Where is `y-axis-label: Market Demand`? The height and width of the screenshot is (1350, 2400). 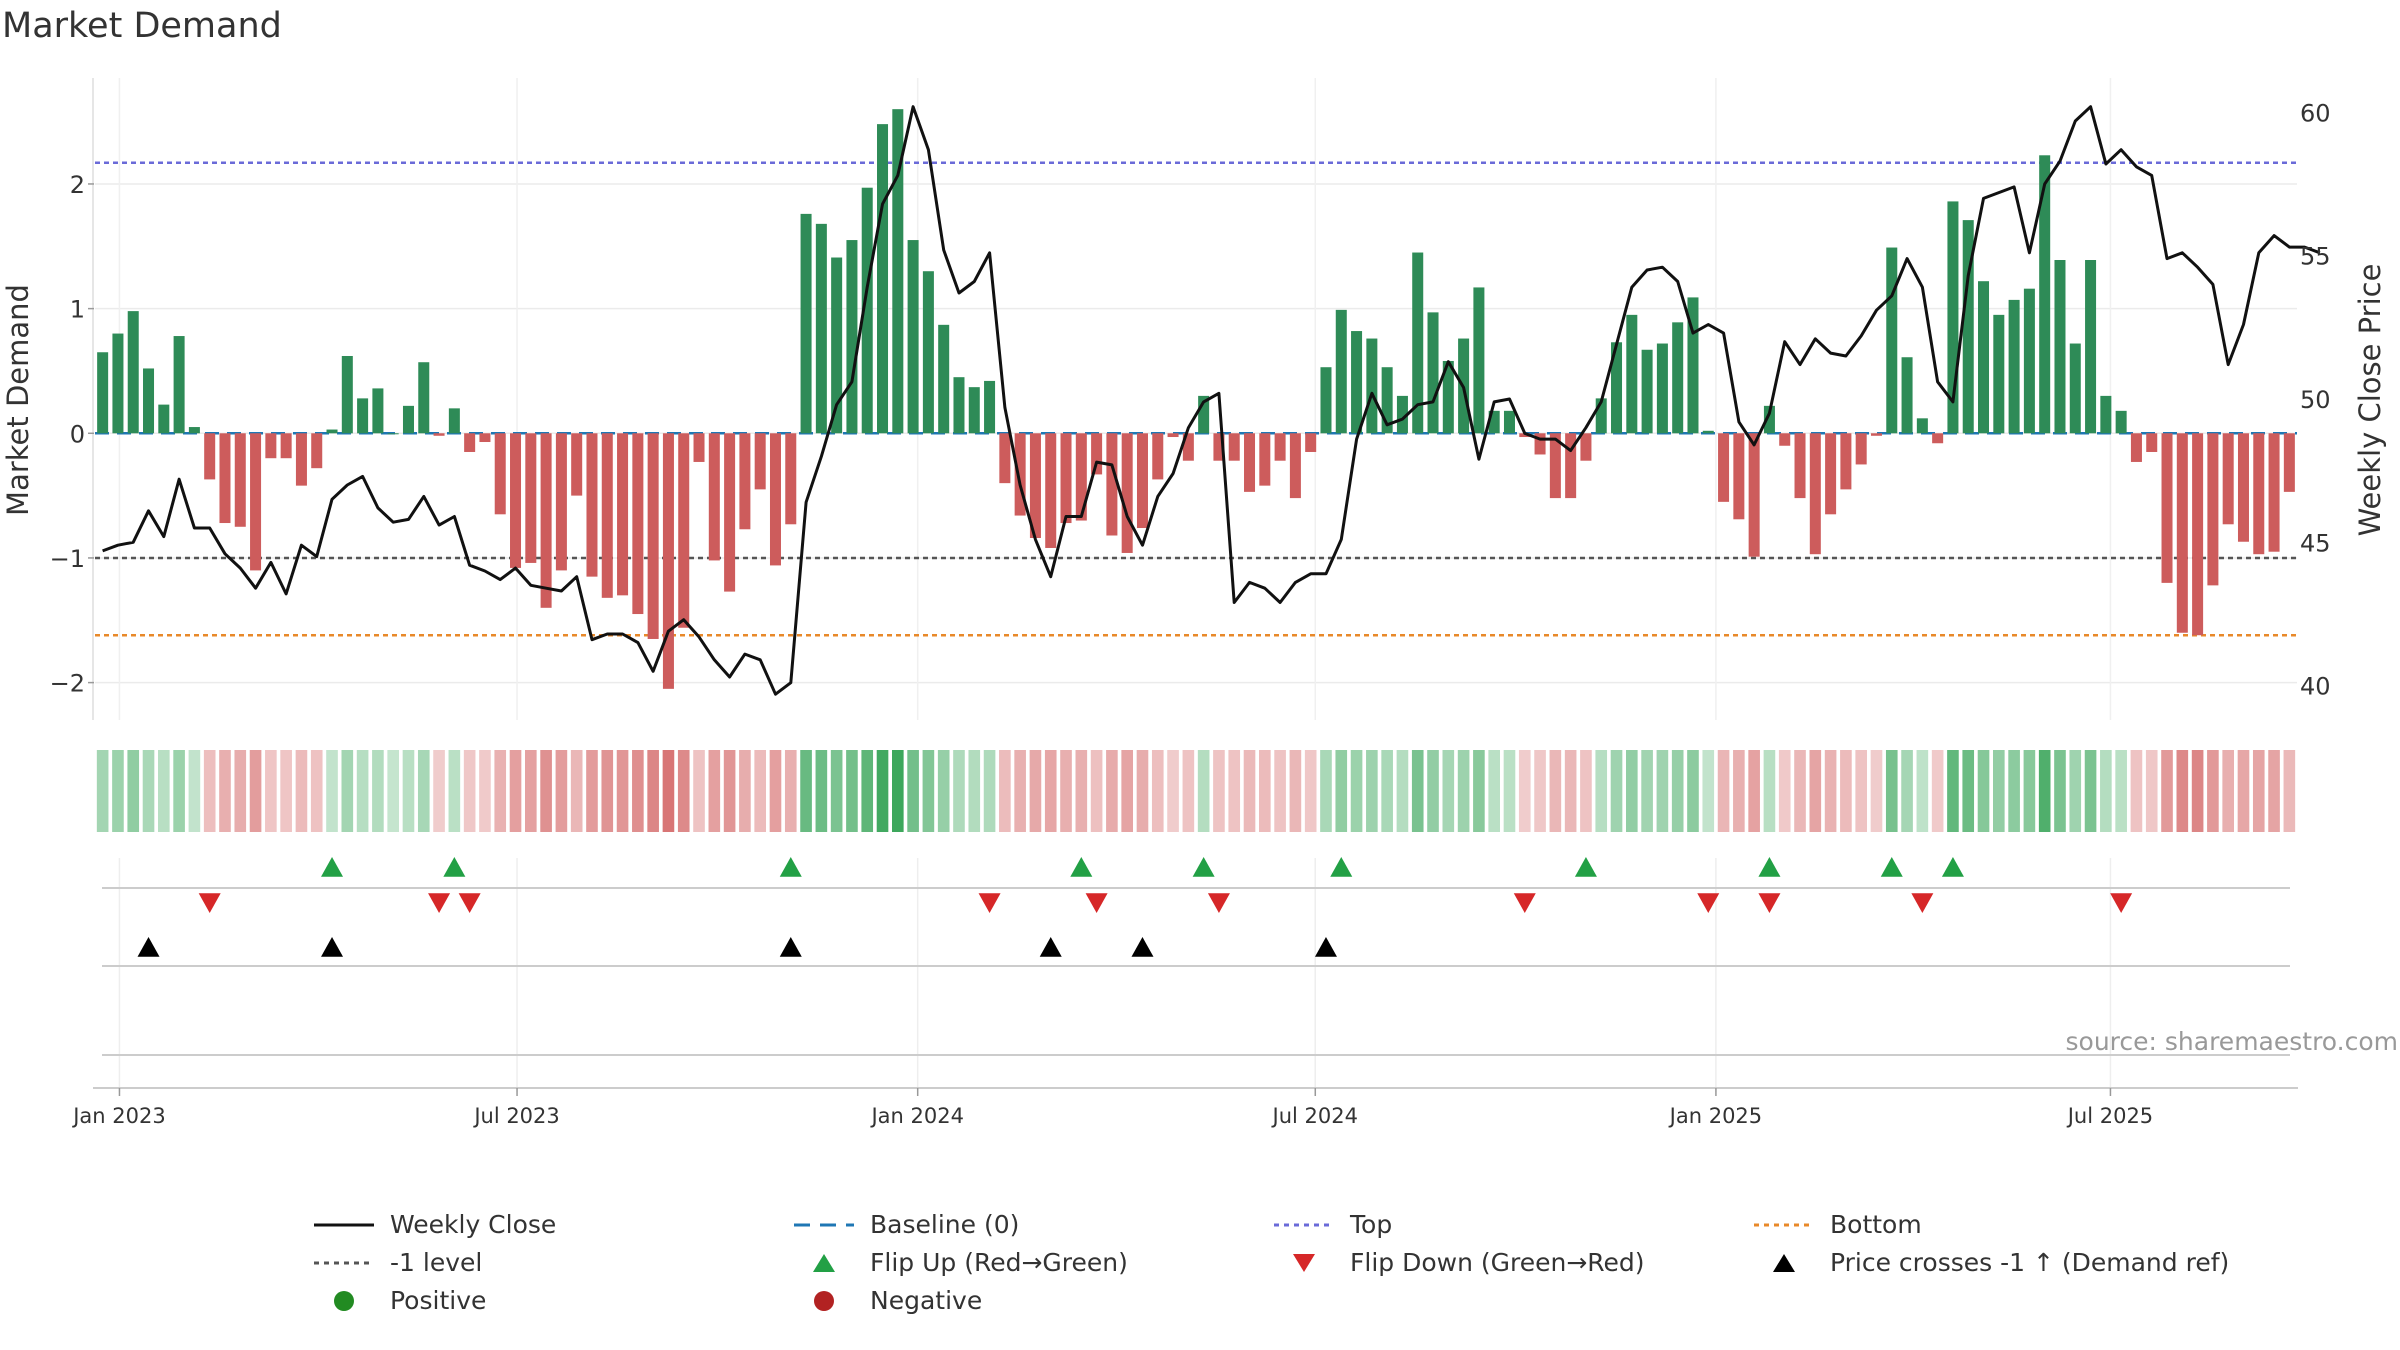
y-axis-label: Market Demand is located at coordinates (18, 400).